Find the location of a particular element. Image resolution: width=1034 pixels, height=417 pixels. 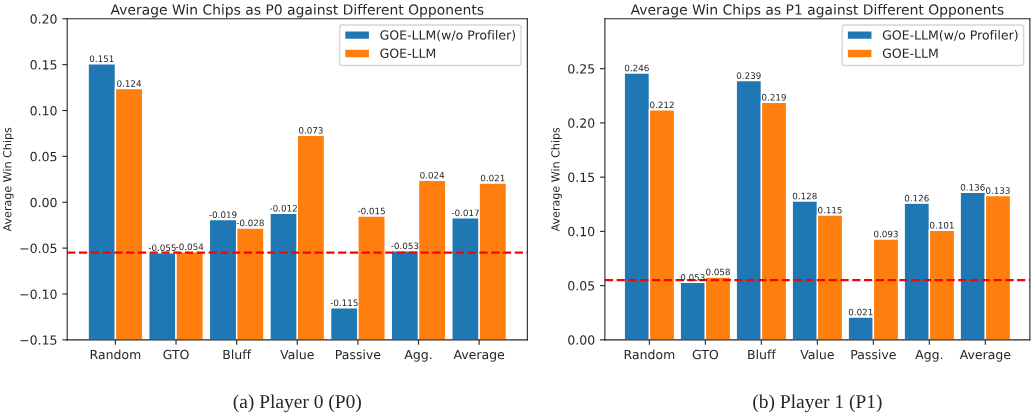

data-label: 0.024 is located at coordinates (432, 175).